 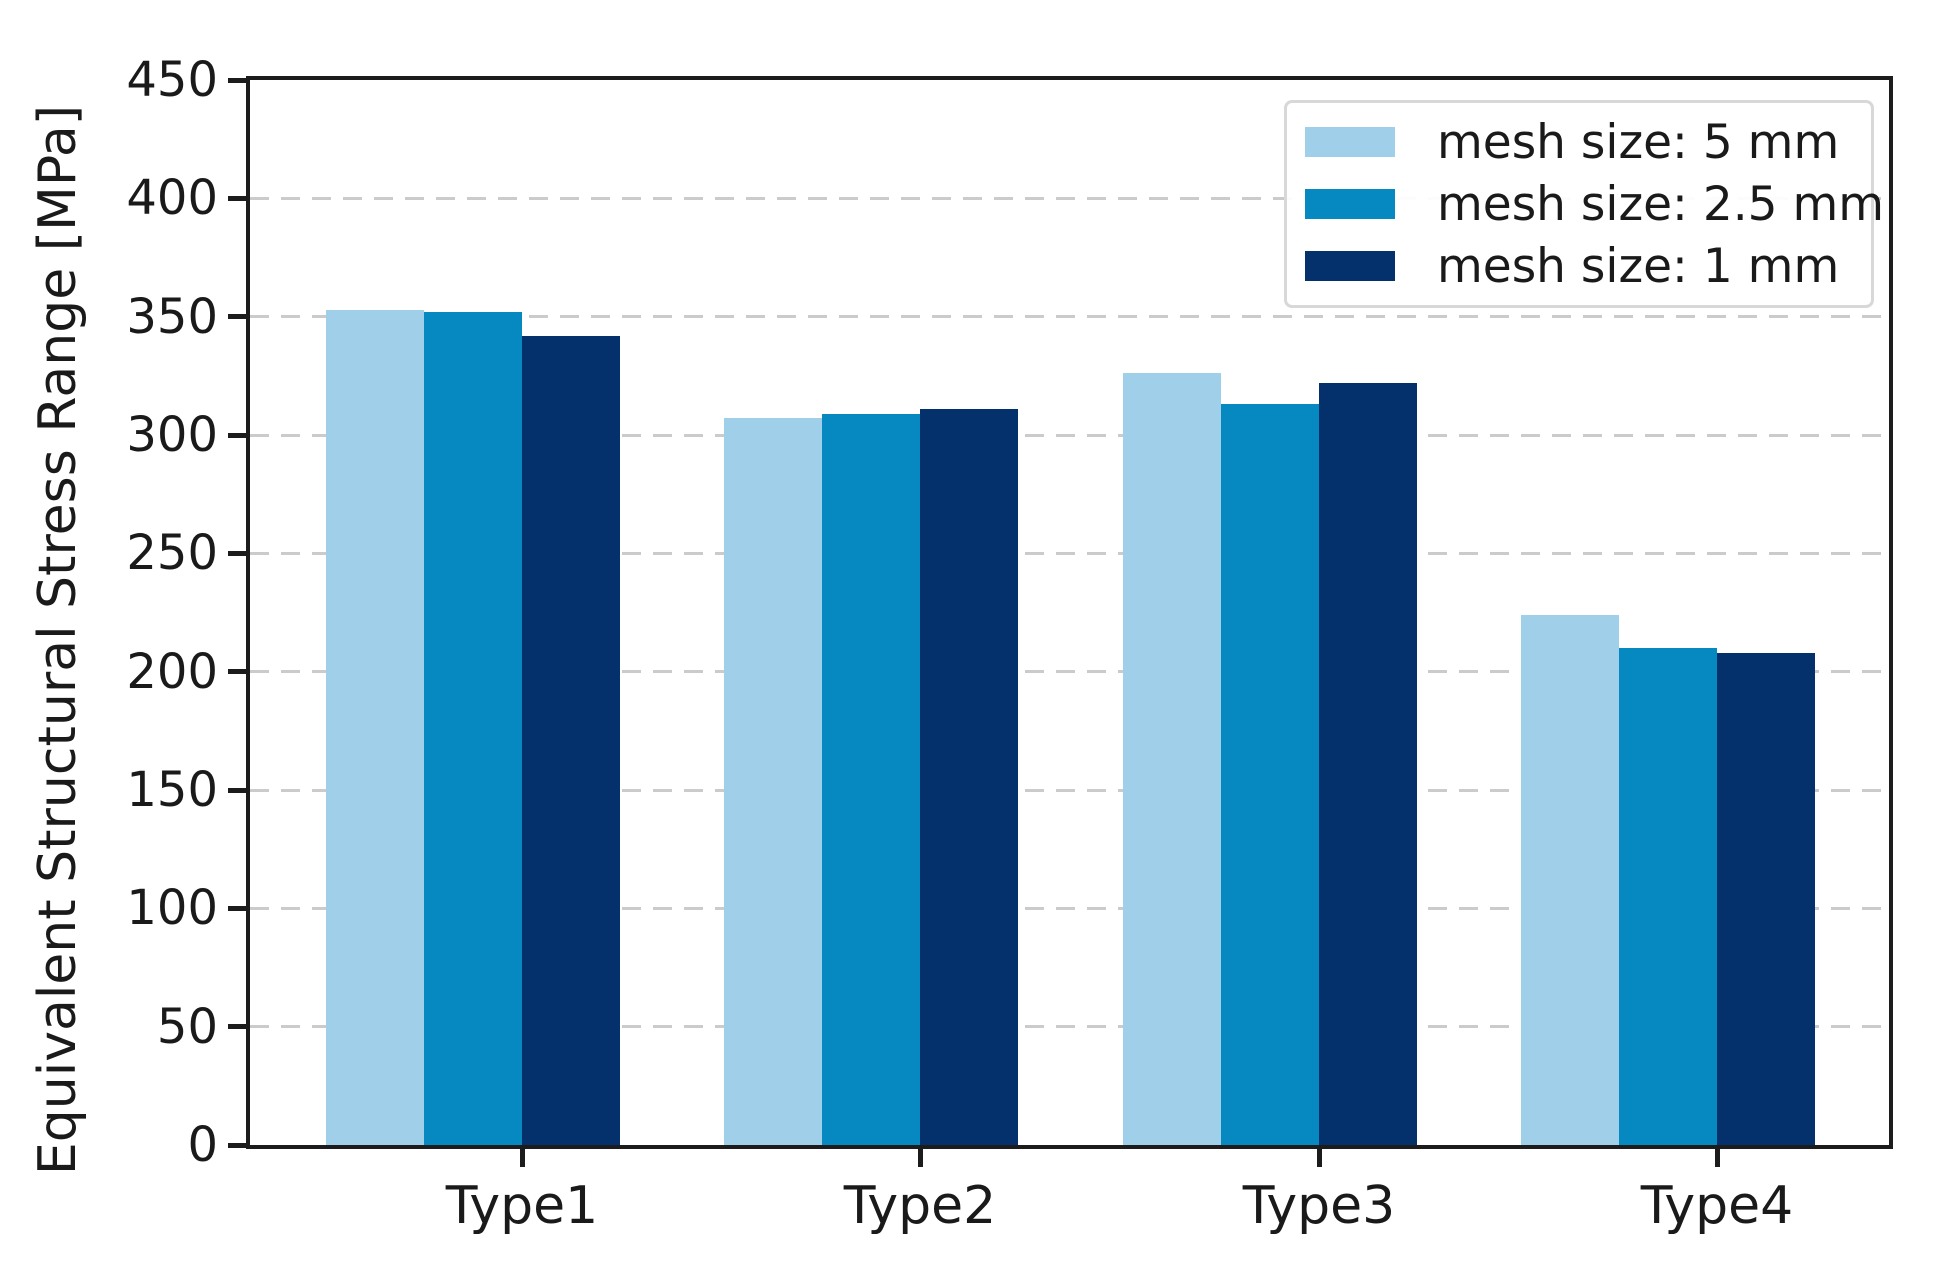 What do you see at coordinates (1270, 774) in the screenshot?
I see `bar-type3-series2` at bounding box center [1270, 774].